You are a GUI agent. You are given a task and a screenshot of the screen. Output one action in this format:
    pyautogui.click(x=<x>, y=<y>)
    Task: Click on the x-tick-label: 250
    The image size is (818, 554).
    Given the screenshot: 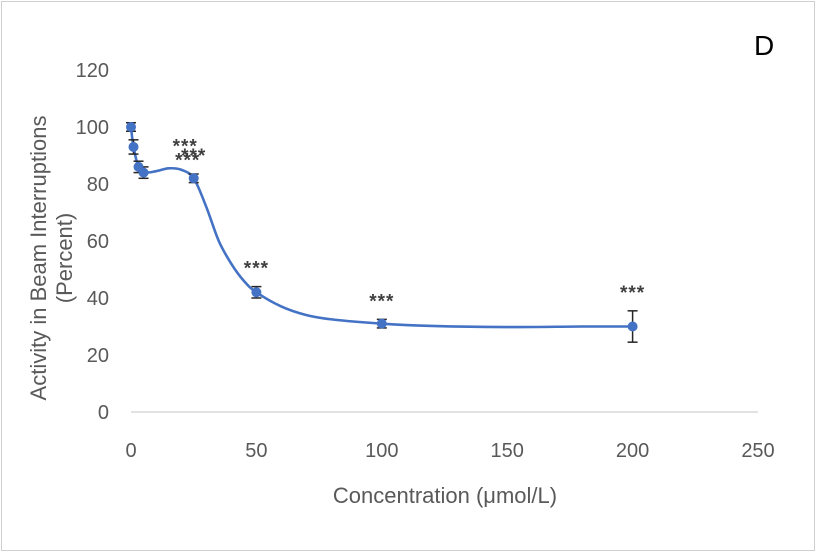 What is the action you would take?
    pyautogui.click(x=757, y=451)
    